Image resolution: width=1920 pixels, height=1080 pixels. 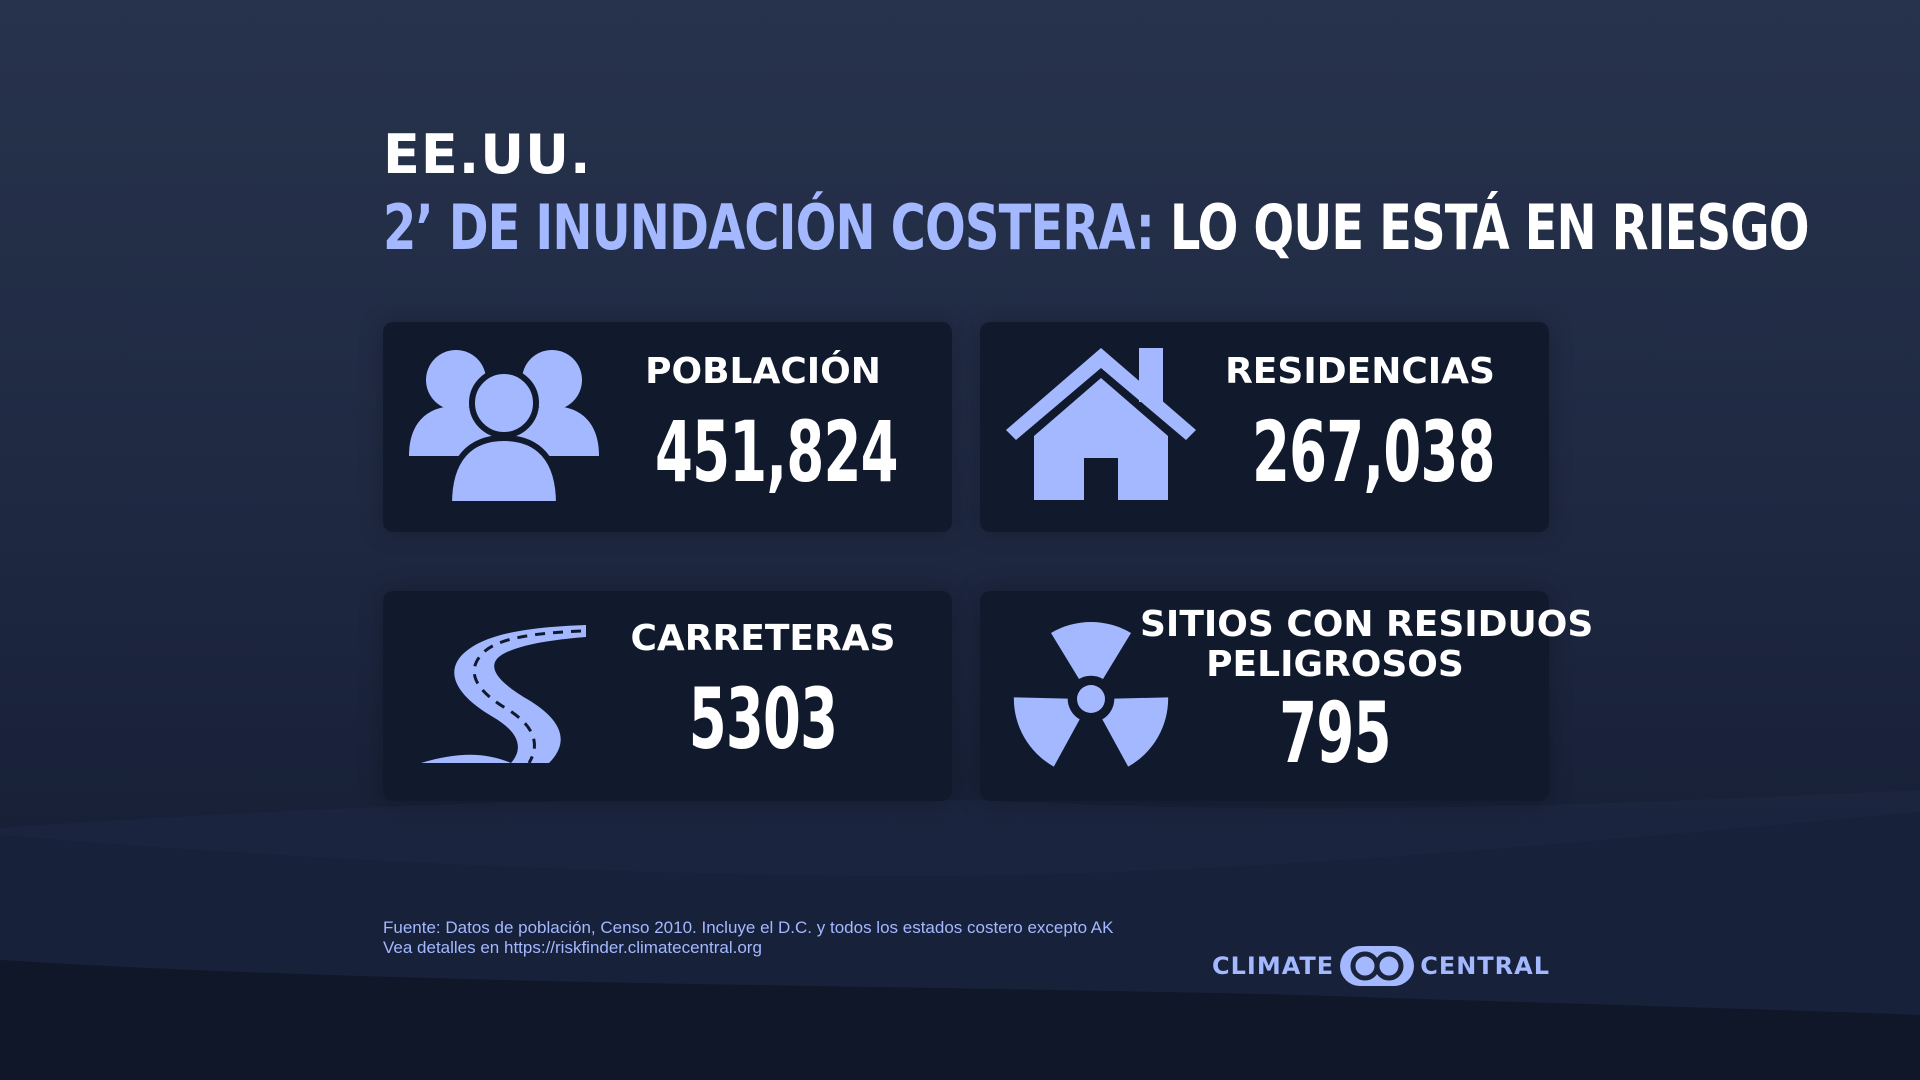 What do you see at coordinates (1091, 694) in the screenshot?
I see `radiation-icon` at bounding box center [1091, 694].